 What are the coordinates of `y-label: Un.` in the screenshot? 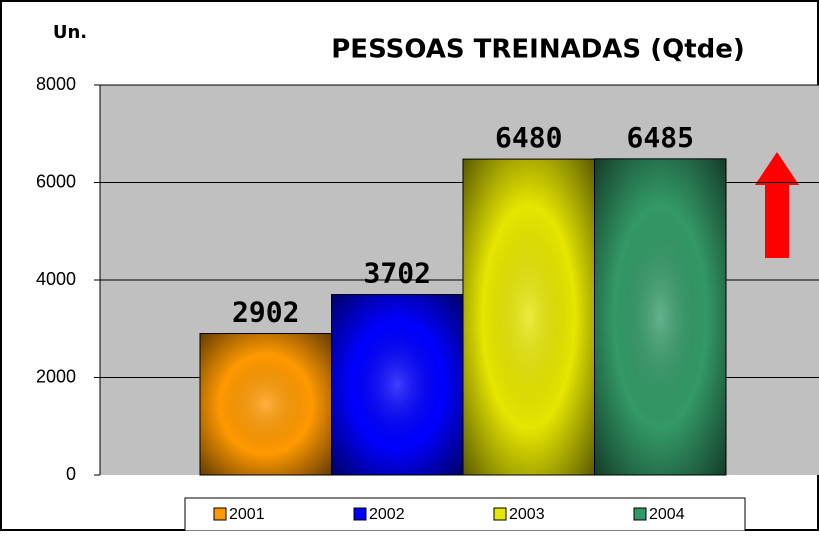 It's located at (70, 32).